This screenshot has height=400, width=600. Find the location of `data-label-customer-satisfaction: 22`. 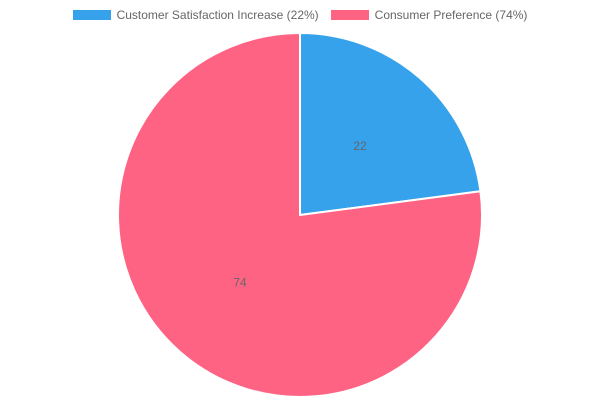

data-label-customer-satisfaction: 22 is located at coordinates (360, 146).